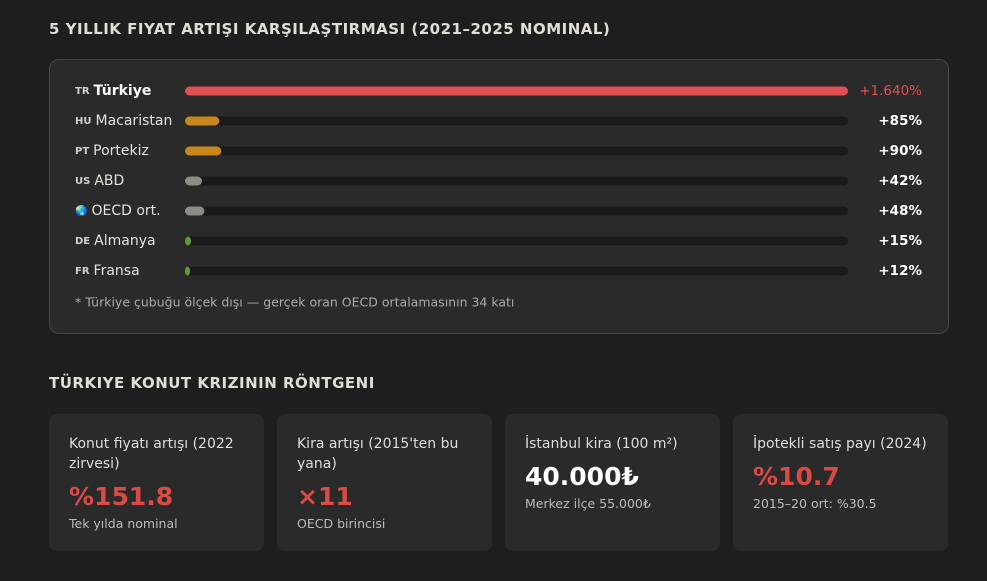 The image size is (987, 581). I want to click on row-label: HU Macaristan, so click(123, 121).